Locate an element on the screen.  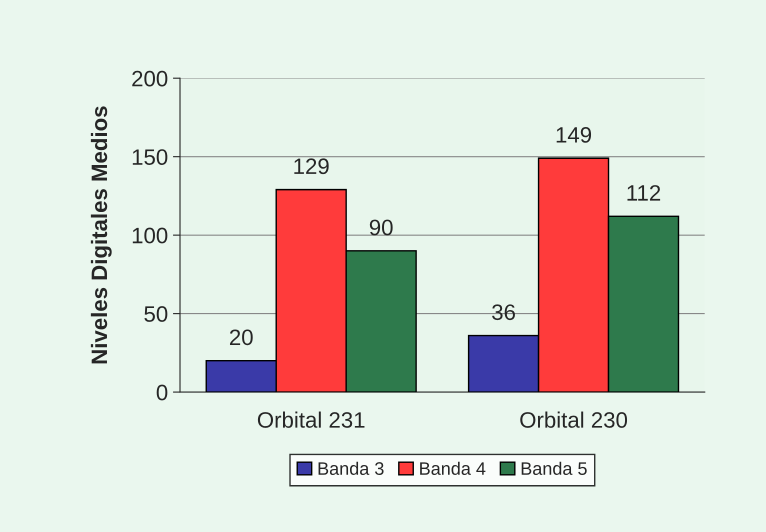
data-label: 20 is located at coordinates (241, 337).